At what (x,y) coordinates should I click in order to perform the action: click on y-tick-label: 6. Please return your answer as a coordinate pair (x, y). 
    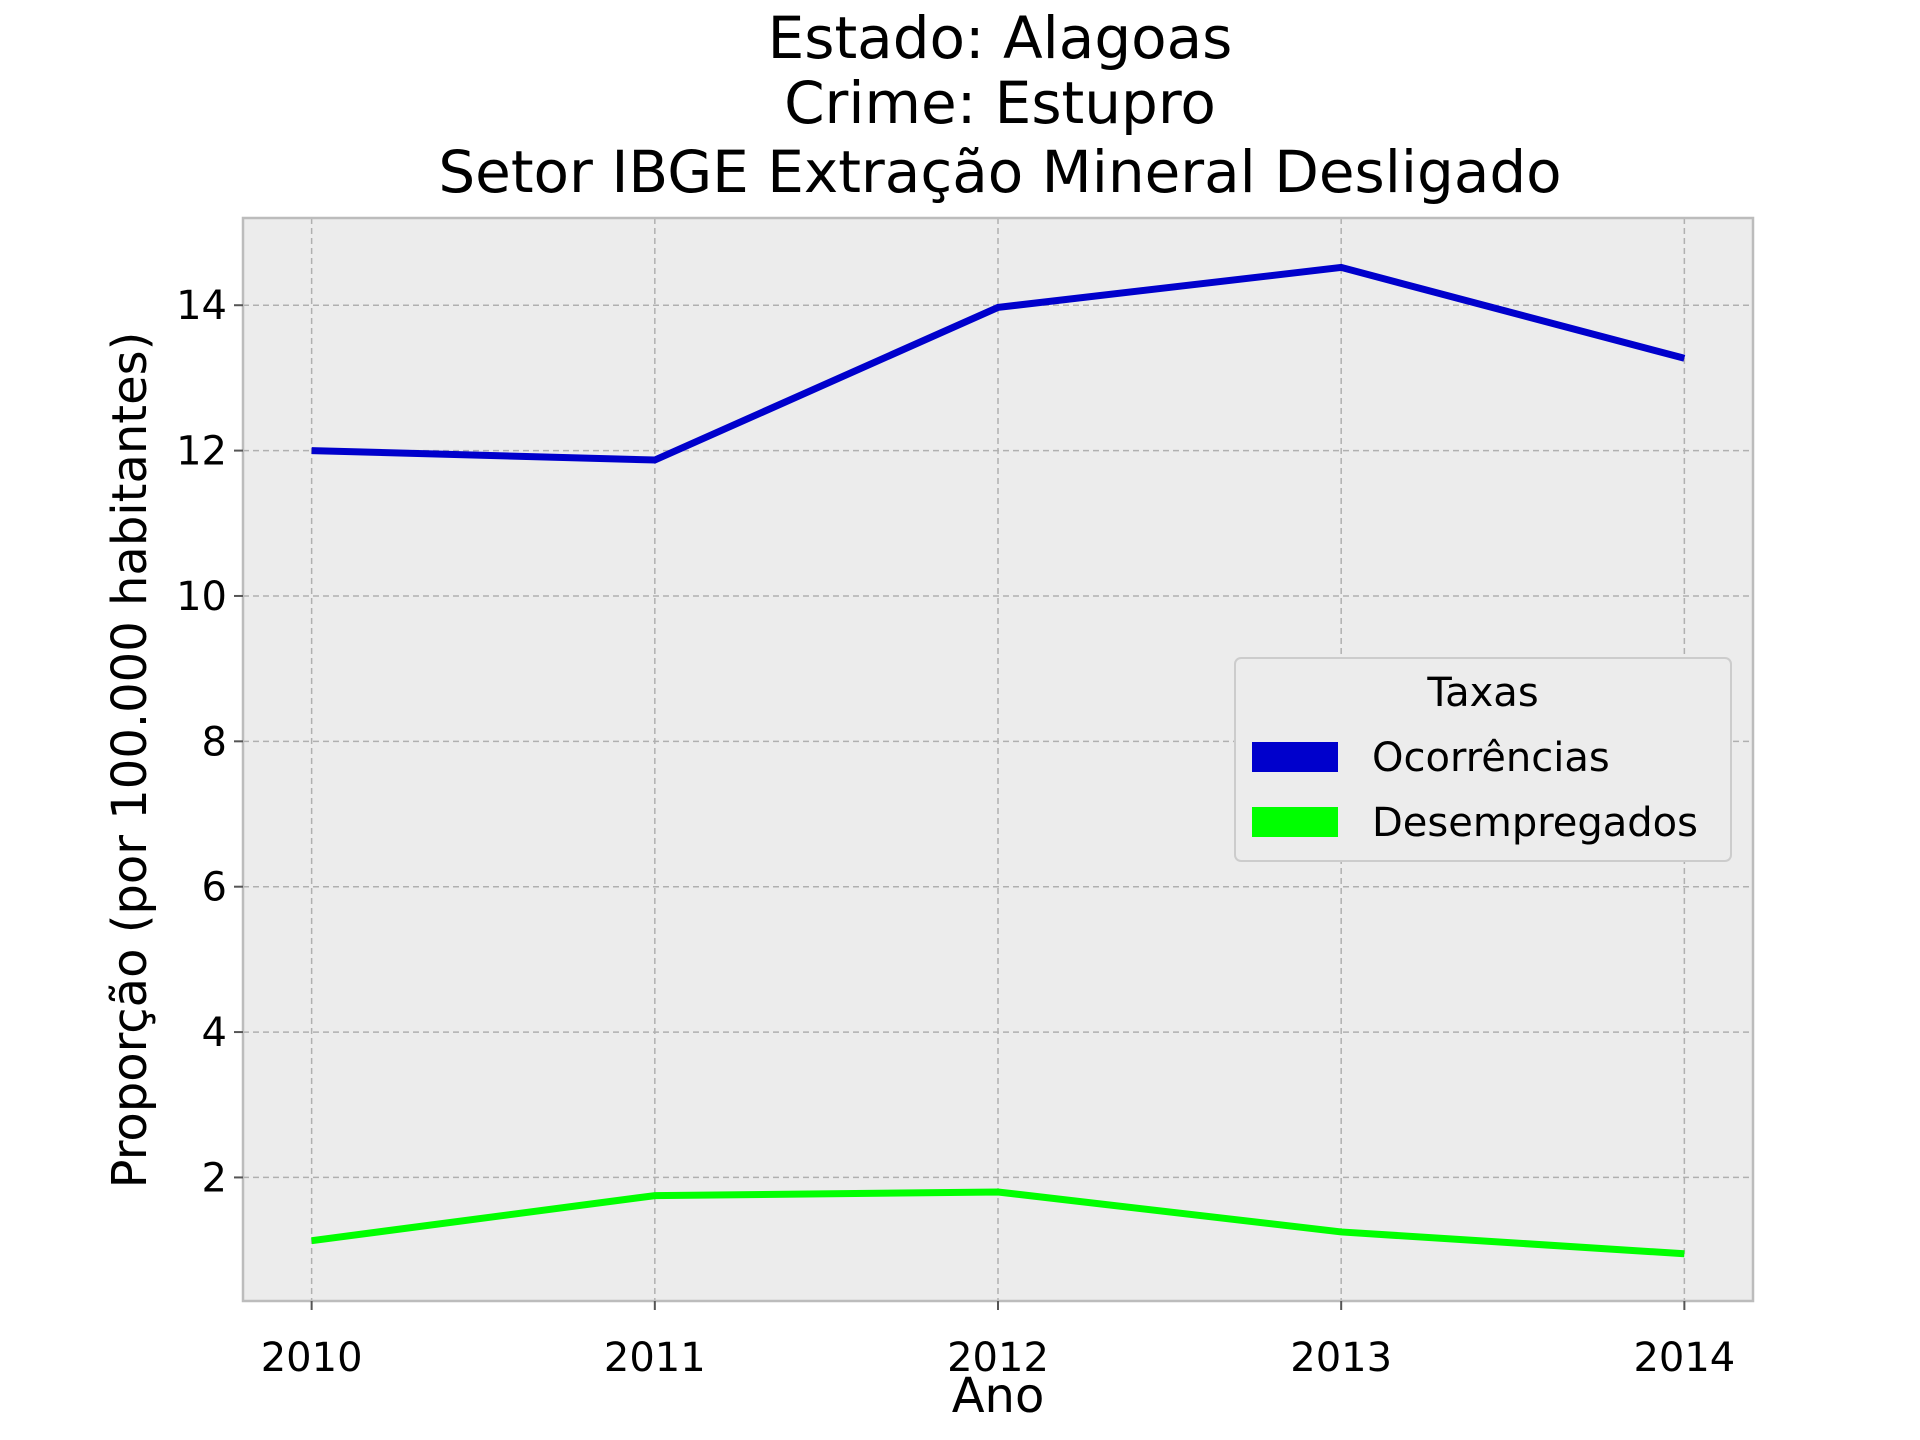
    Looking at the image, I should click on (214, 888).